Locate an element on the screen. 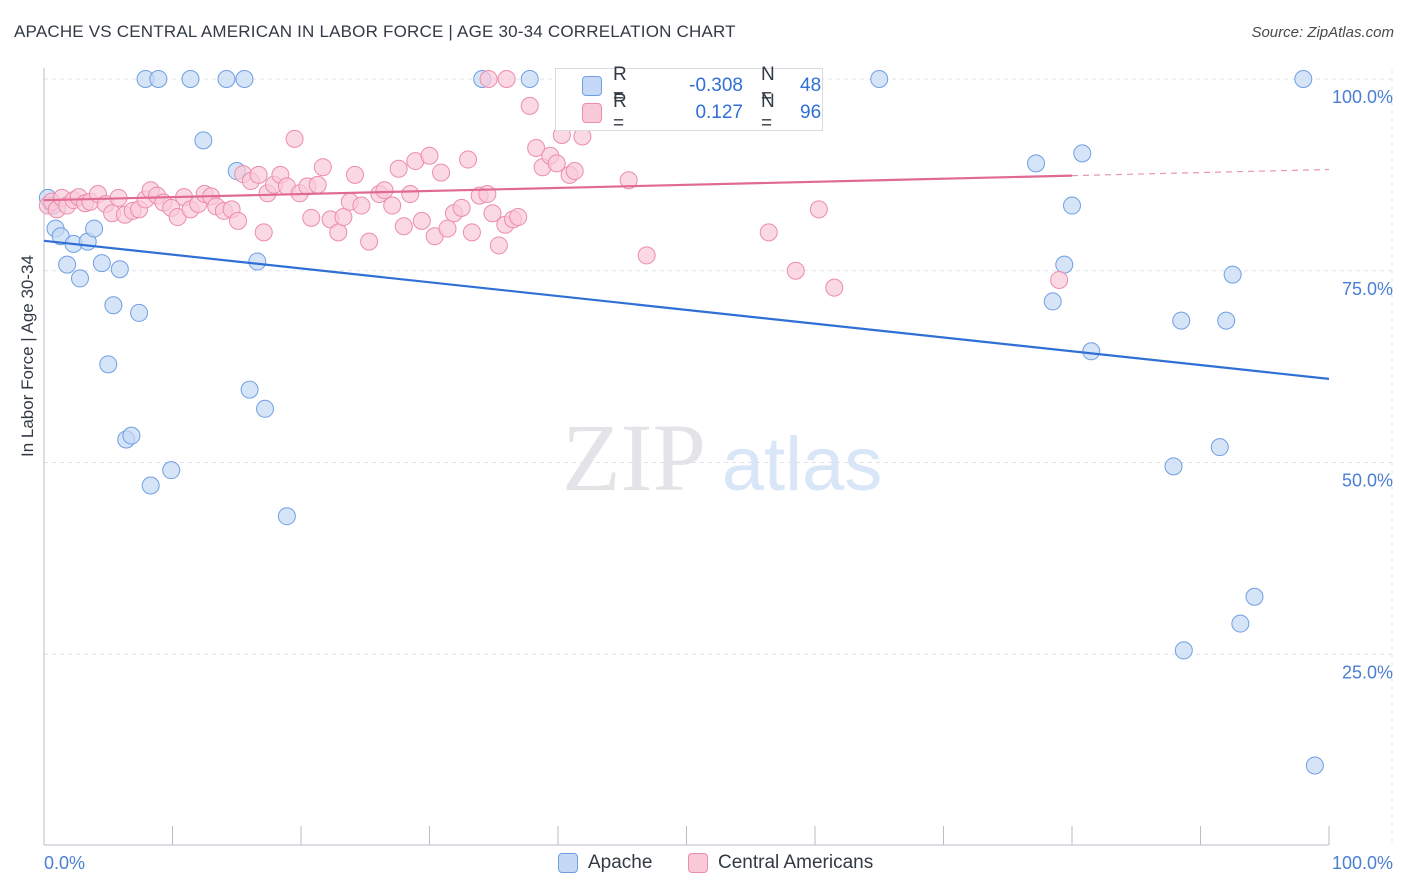  legend: Apache Central Americans is located at coordinates (703, 865).